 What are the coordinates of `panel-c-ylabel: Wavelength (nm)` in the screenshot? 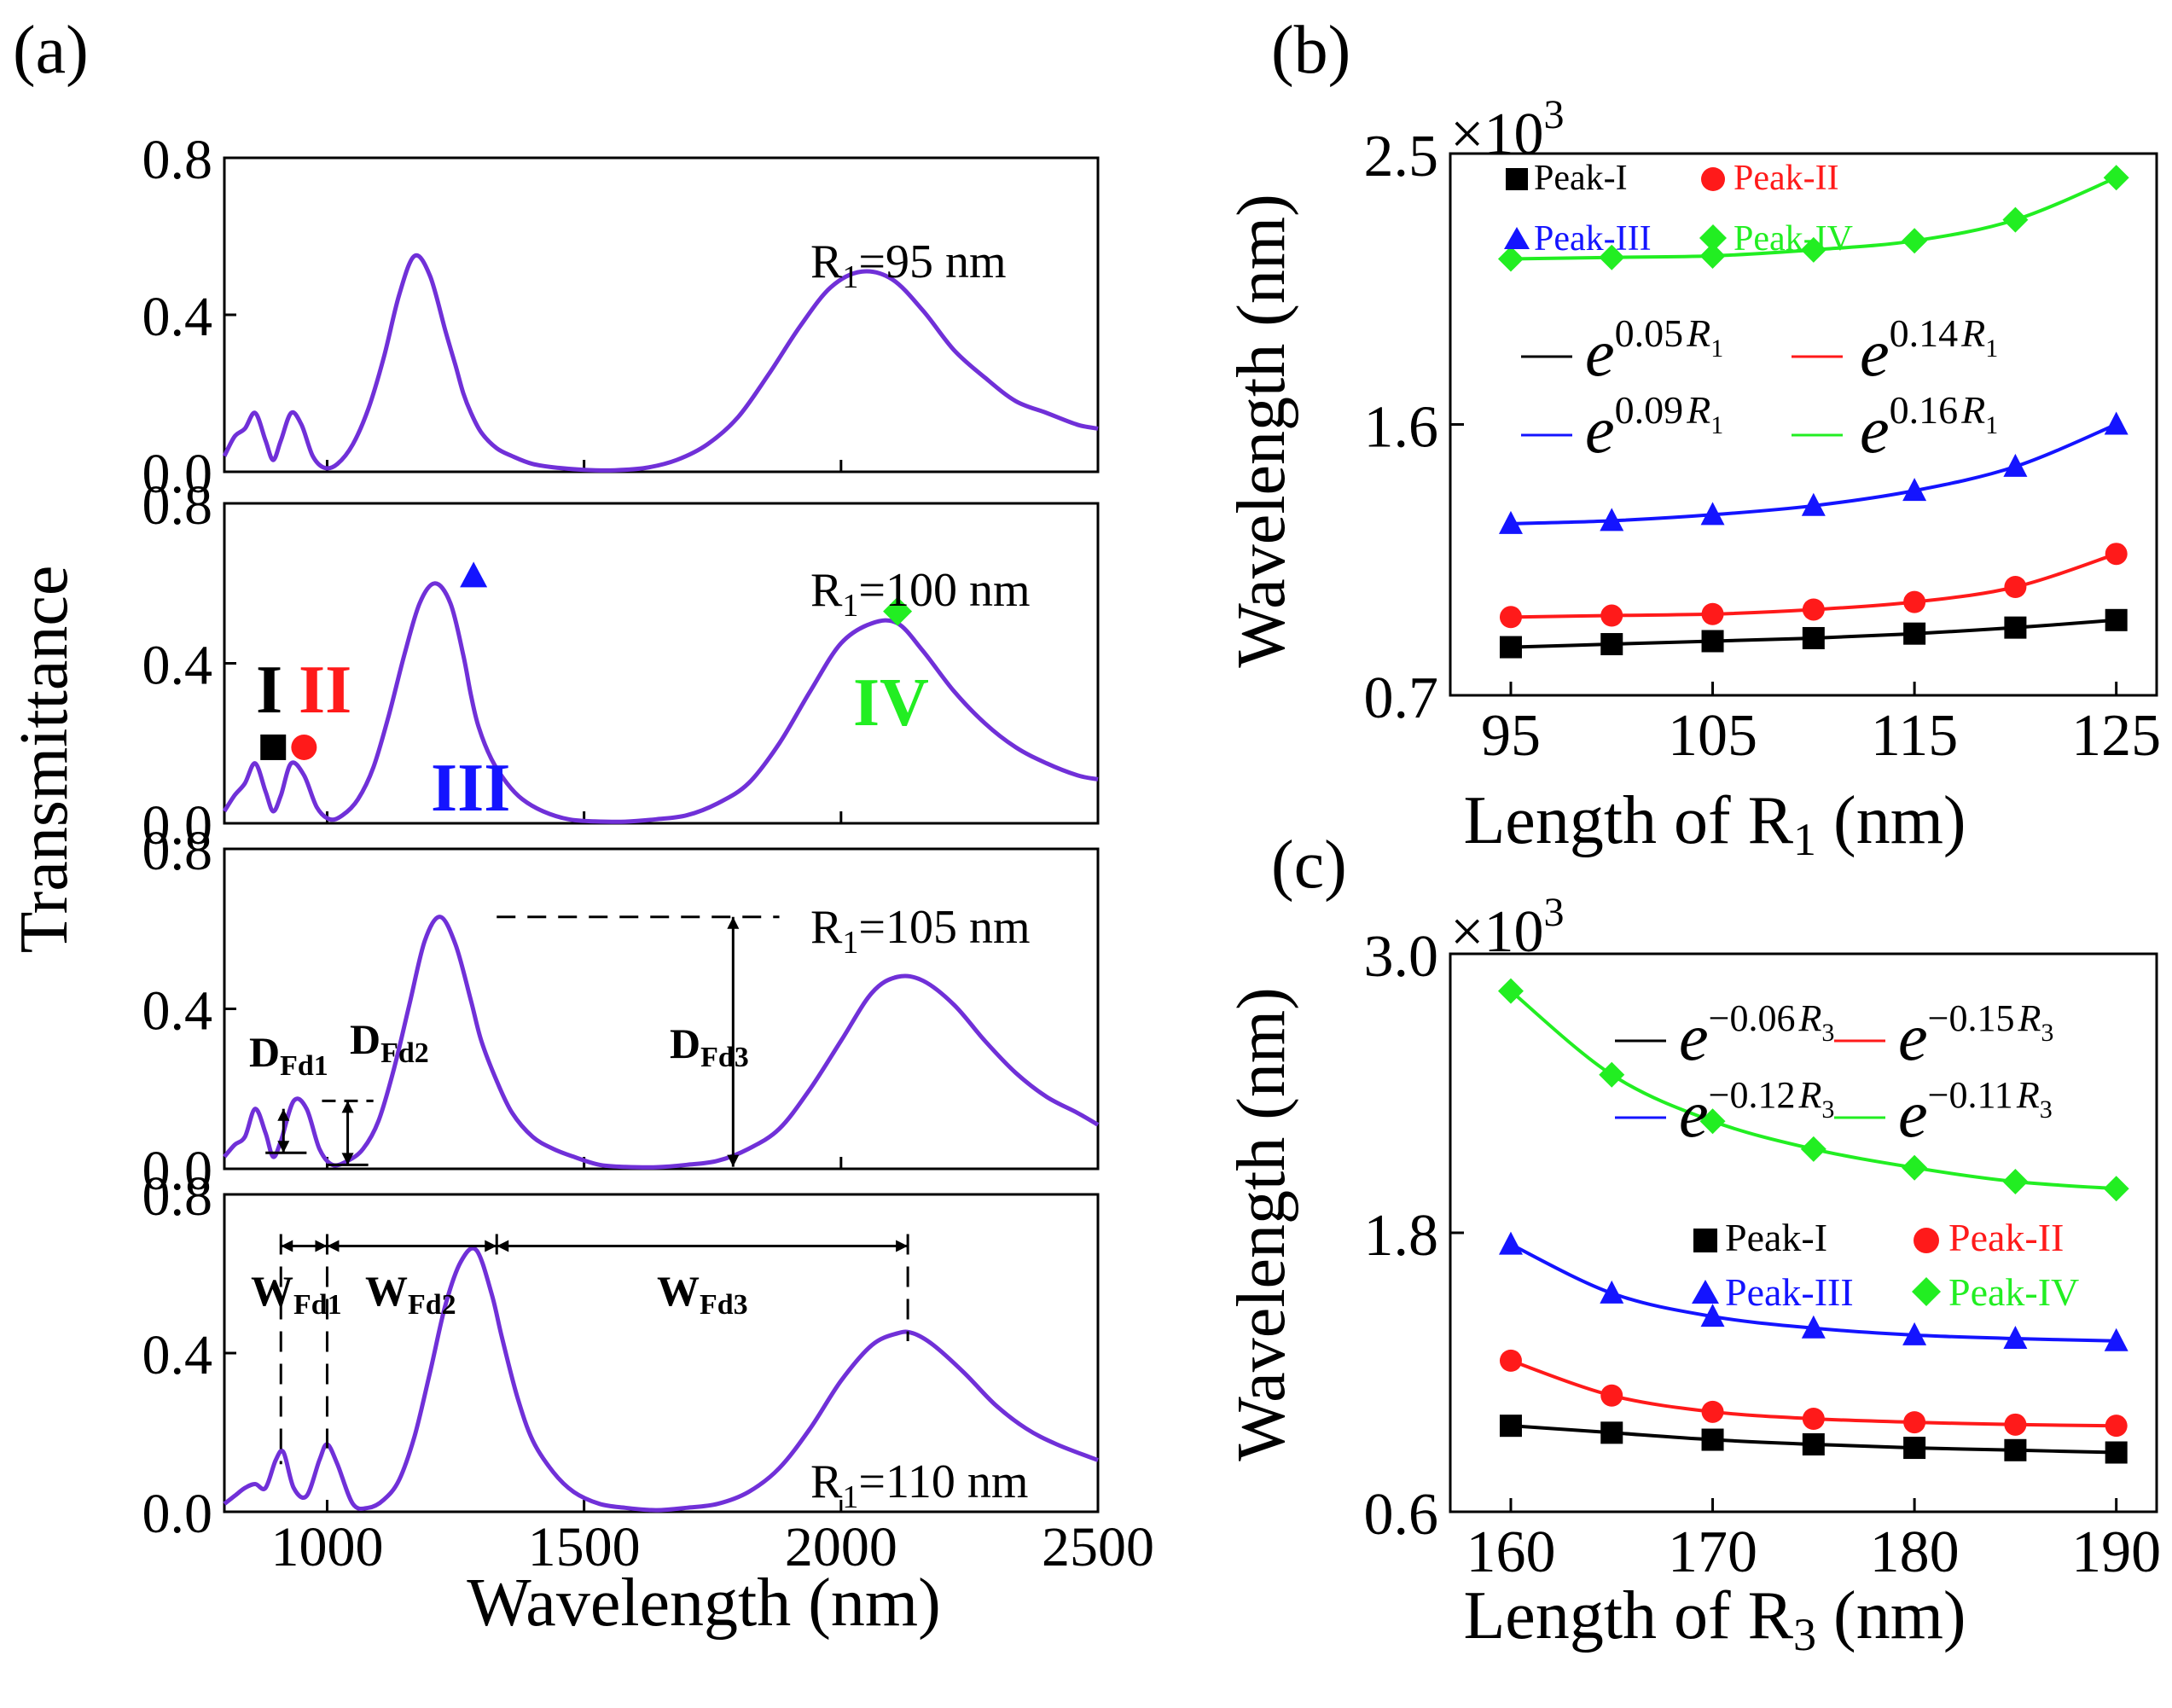 It's located at (1261, 1224).